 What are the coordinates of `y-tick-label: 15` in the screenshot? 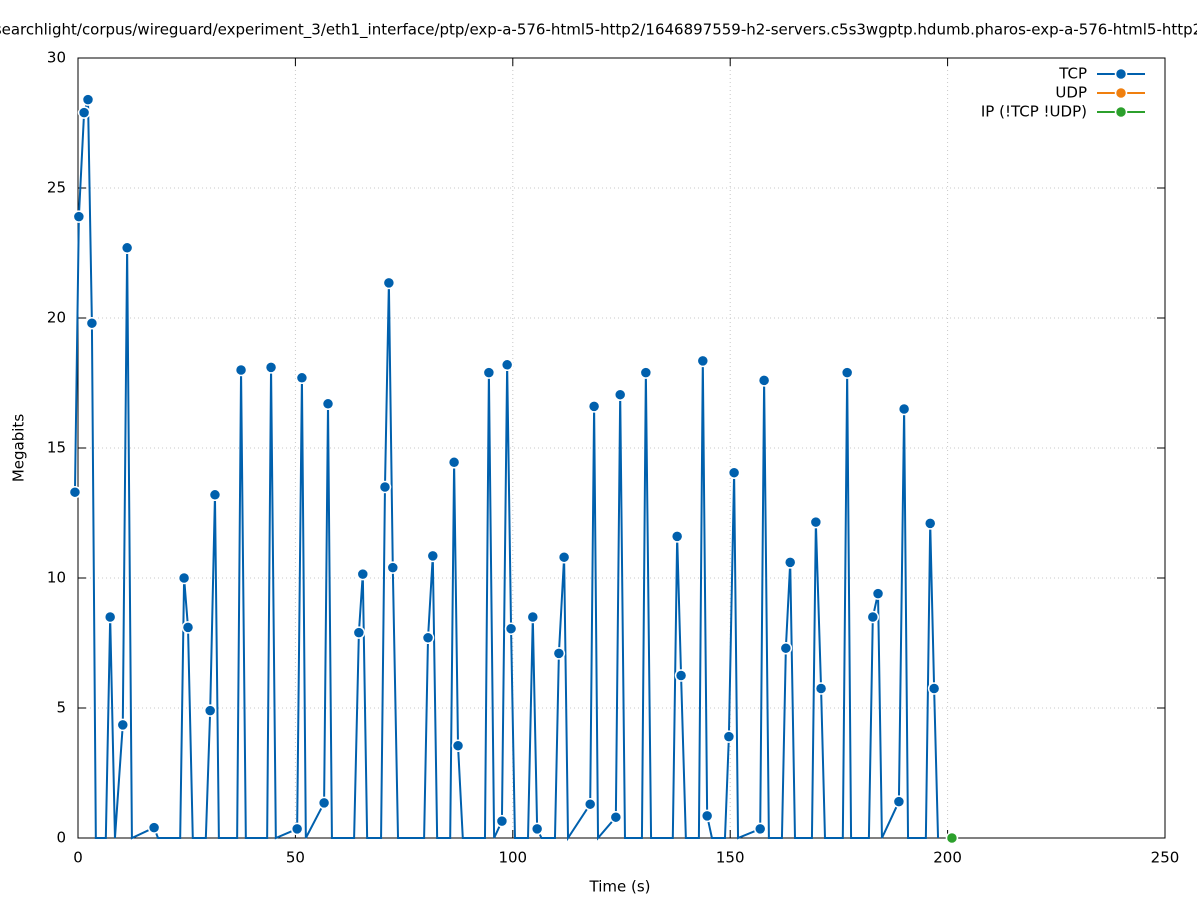 It's located at (56, 448).